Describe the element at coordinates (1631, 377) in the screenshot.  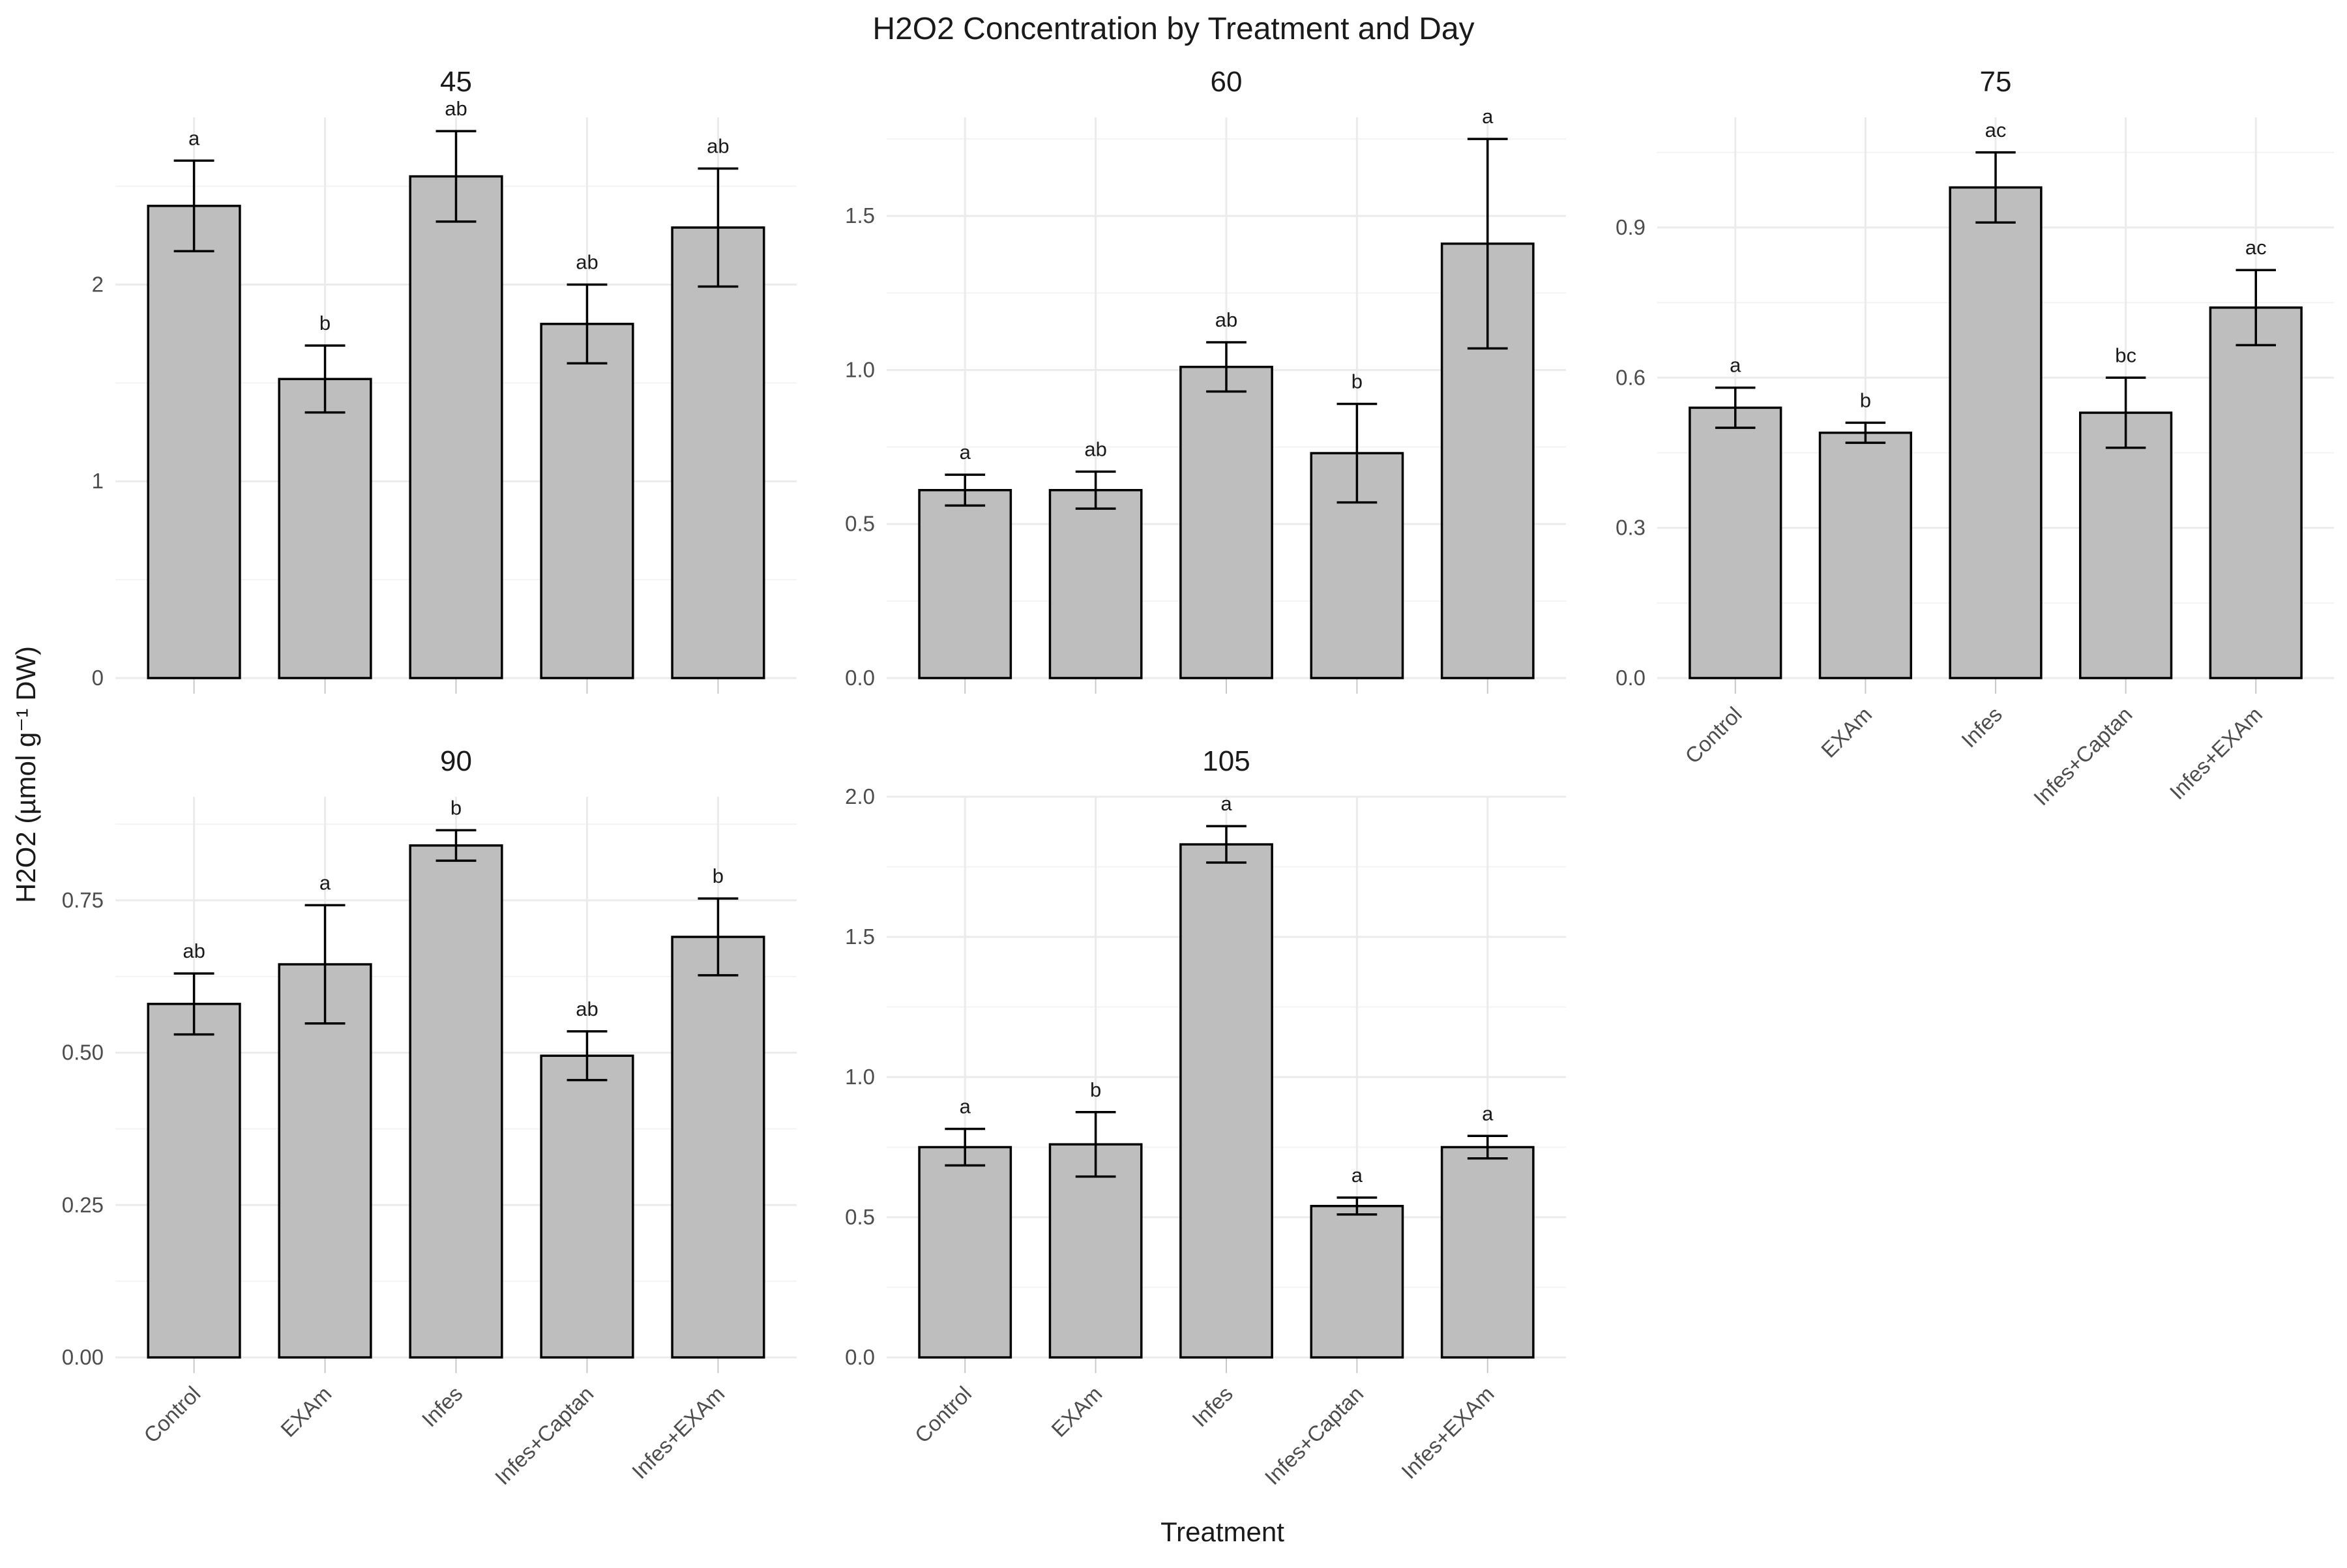
I see `y-tick-label: 0.6` at that location.